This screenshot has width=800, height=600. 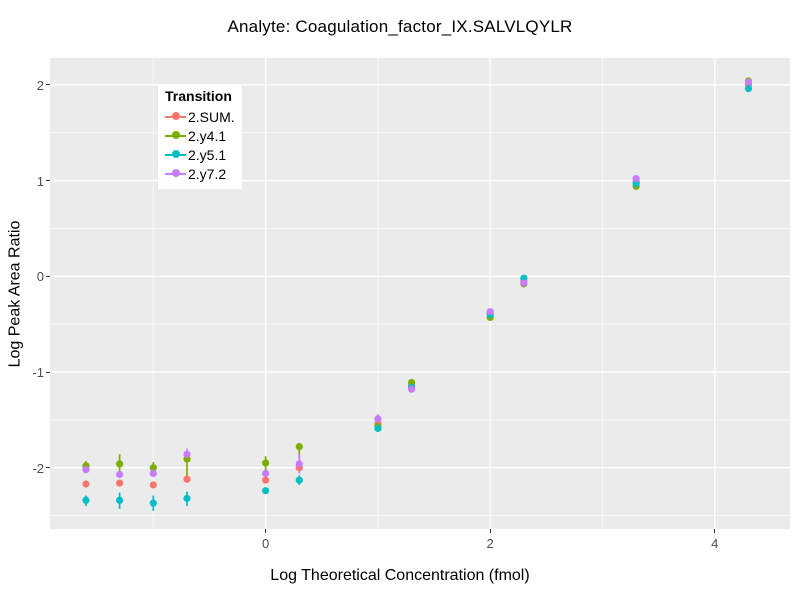 I want to click on legend-item-label: 2.y5.1, so click(x=207, y=154).